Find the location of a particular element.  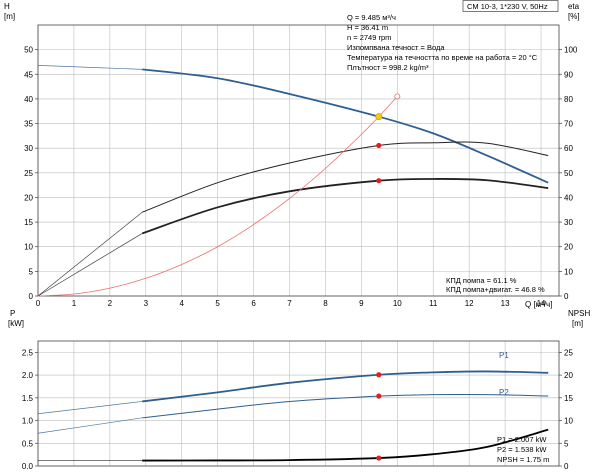

eta-axis-label: eta is located at coordinates (574, 6).